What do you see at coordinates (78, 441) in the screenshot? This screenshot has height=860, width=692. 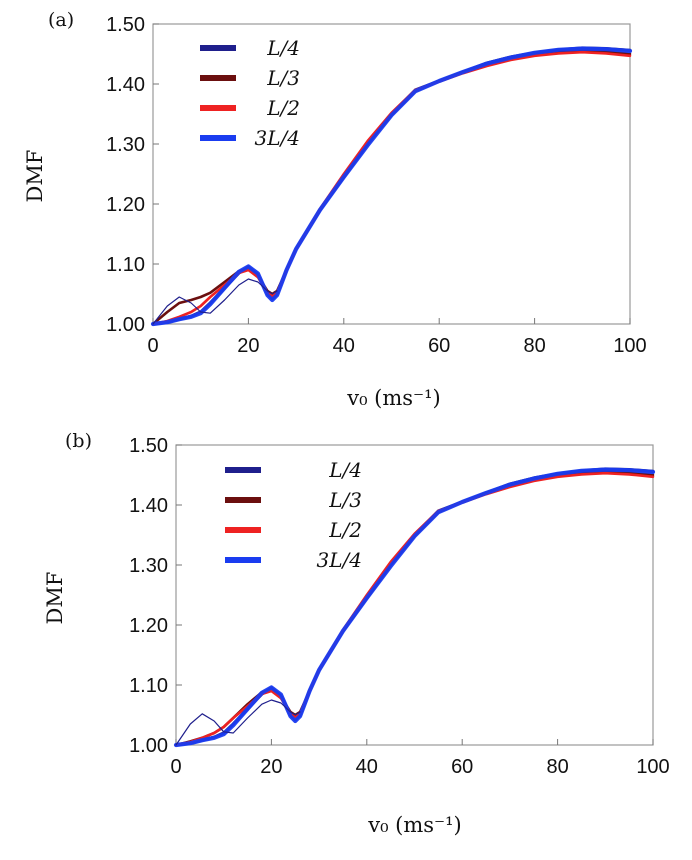 I see `panel-label-b: (b)` at bounding box center [78, 441].